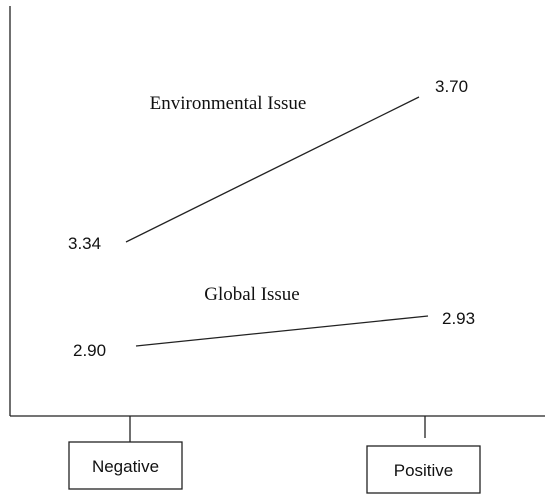 This screenshot has height=502, width=550. I want to click on global-negative-value-label: 2.90, so click(89, 350).